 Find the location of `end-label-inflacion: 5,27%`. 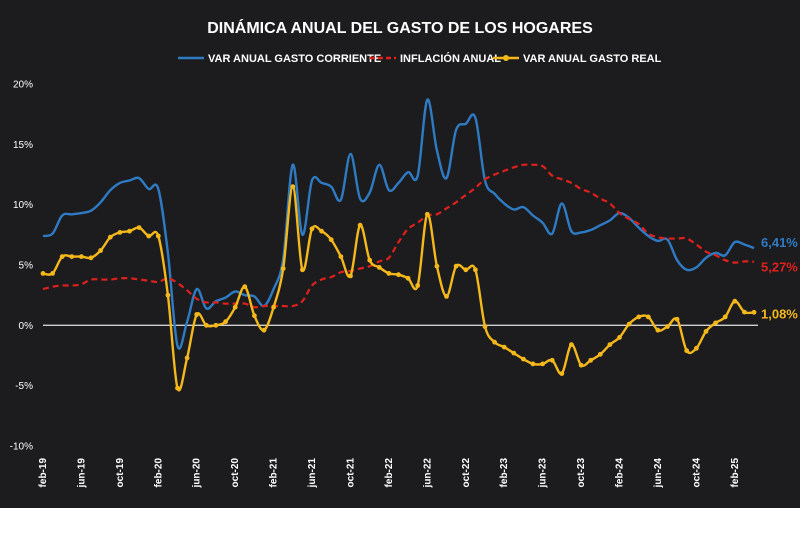

end-label-inflacion: 5,27% is located at coordinates (779, 267).